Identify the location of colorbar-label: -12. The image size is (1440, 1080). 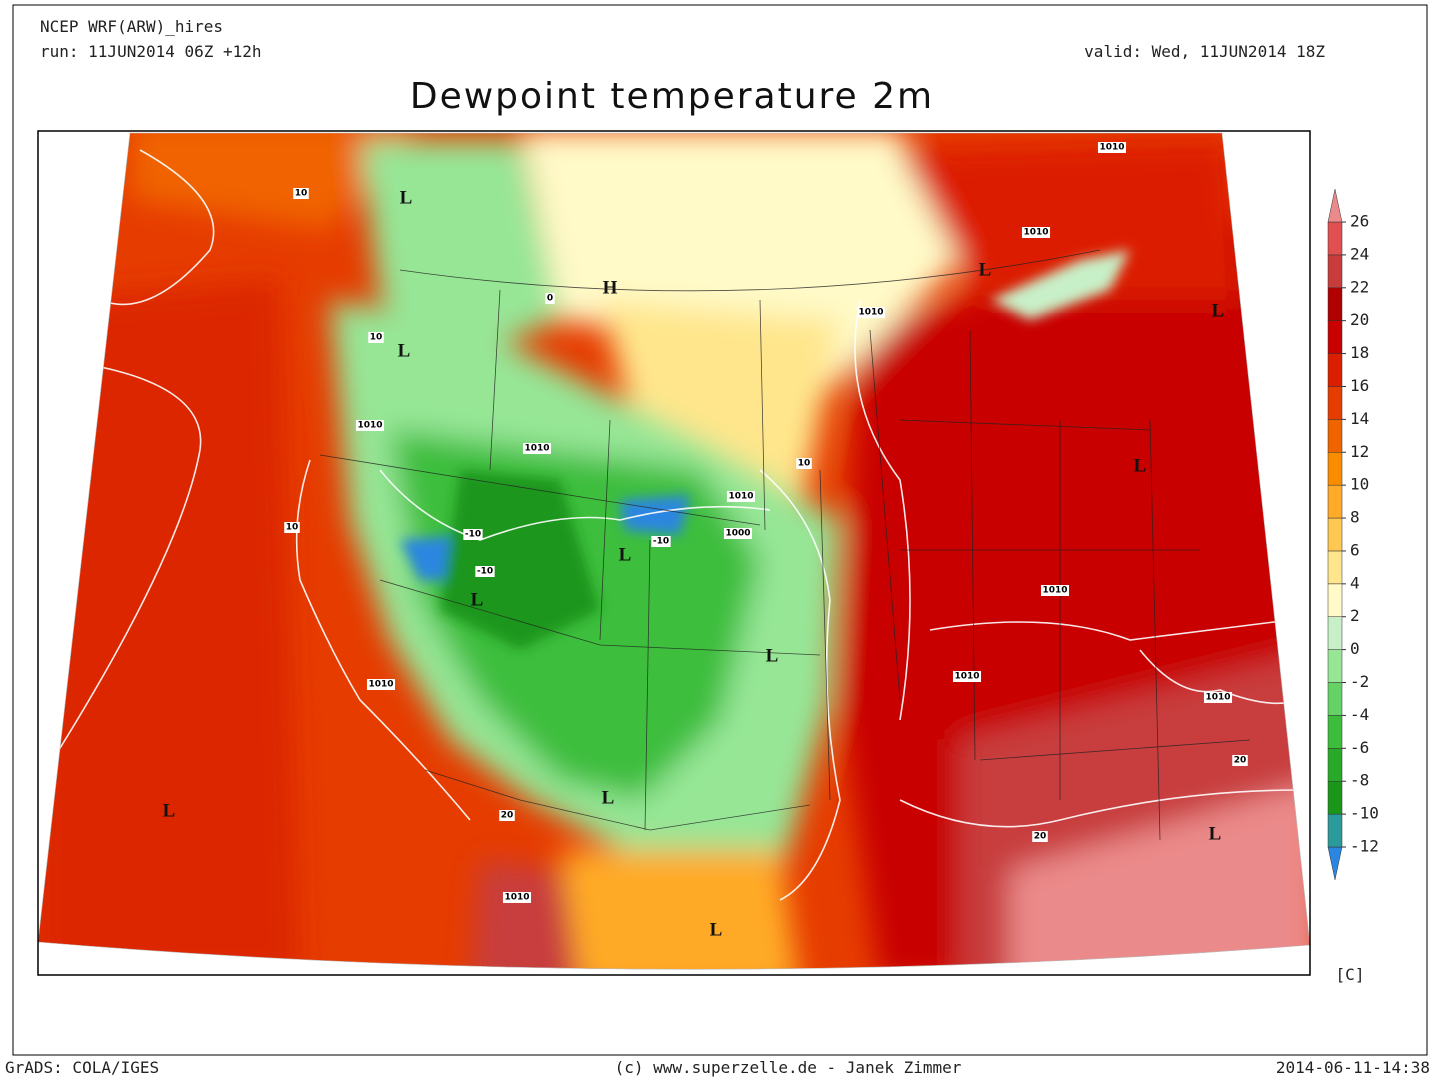
(1364, 846).